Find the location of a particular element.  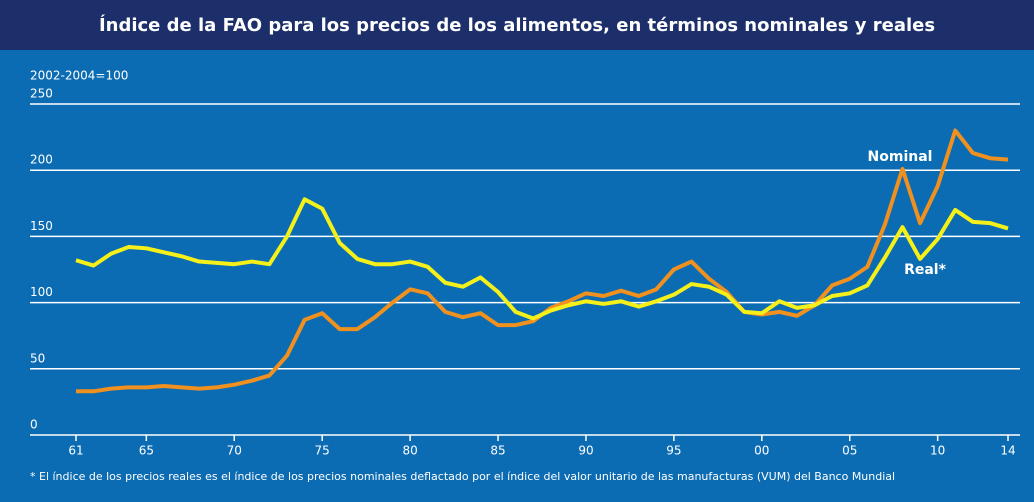

x-tick-label: 61 is located at coordinates (75, 451).